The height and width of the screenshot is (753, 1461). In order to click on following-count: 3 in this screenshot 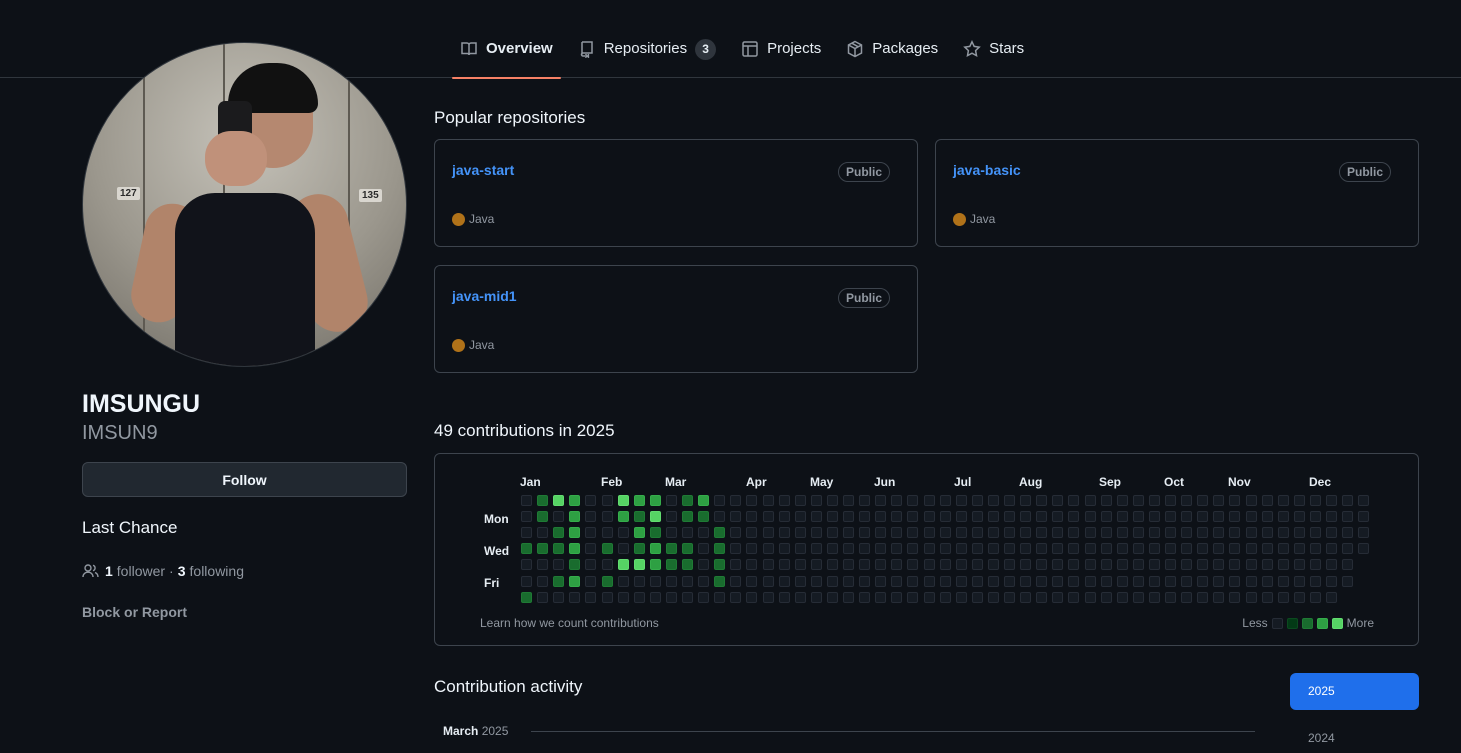, I will do `click(181, 571)`.